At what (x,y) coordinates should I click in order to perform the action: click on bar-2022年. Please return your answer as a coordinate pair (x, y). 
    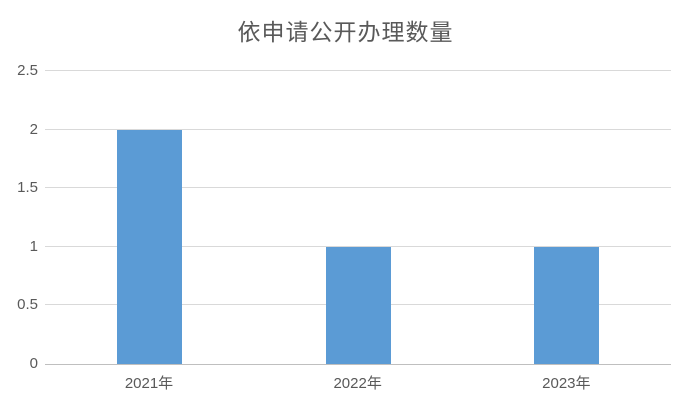
    Looking at the image, I should click on (358, 305).